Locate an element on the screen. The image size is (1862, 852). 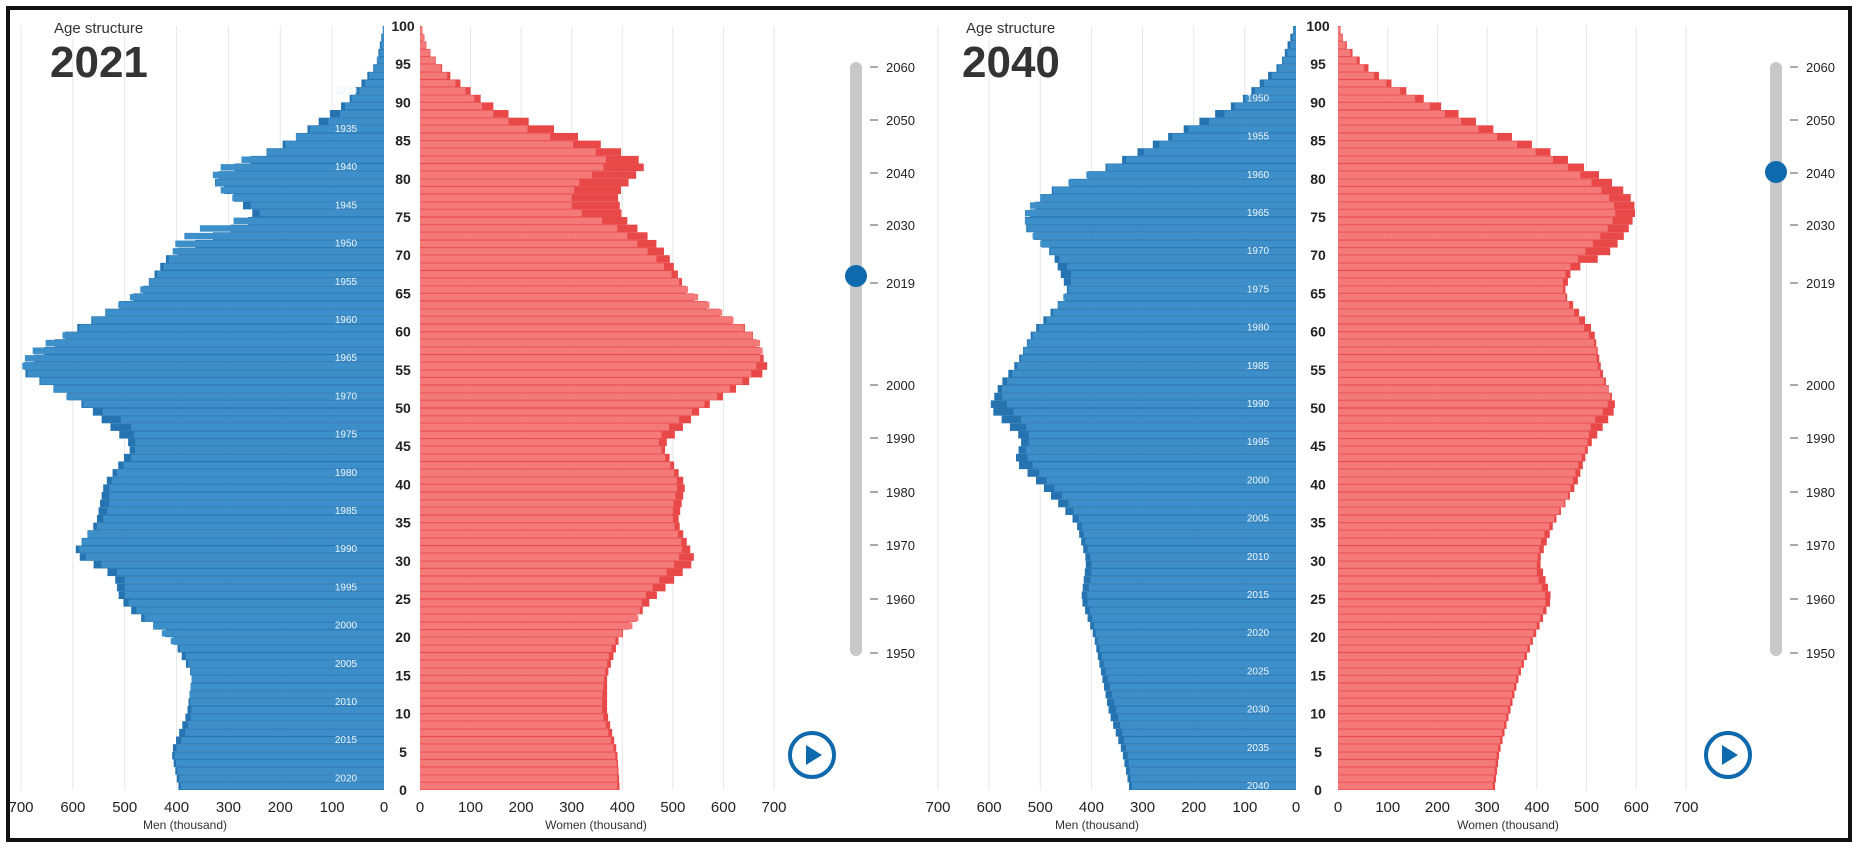
women-axis-title: Women (thousand) is located at coordinates (596, 825).